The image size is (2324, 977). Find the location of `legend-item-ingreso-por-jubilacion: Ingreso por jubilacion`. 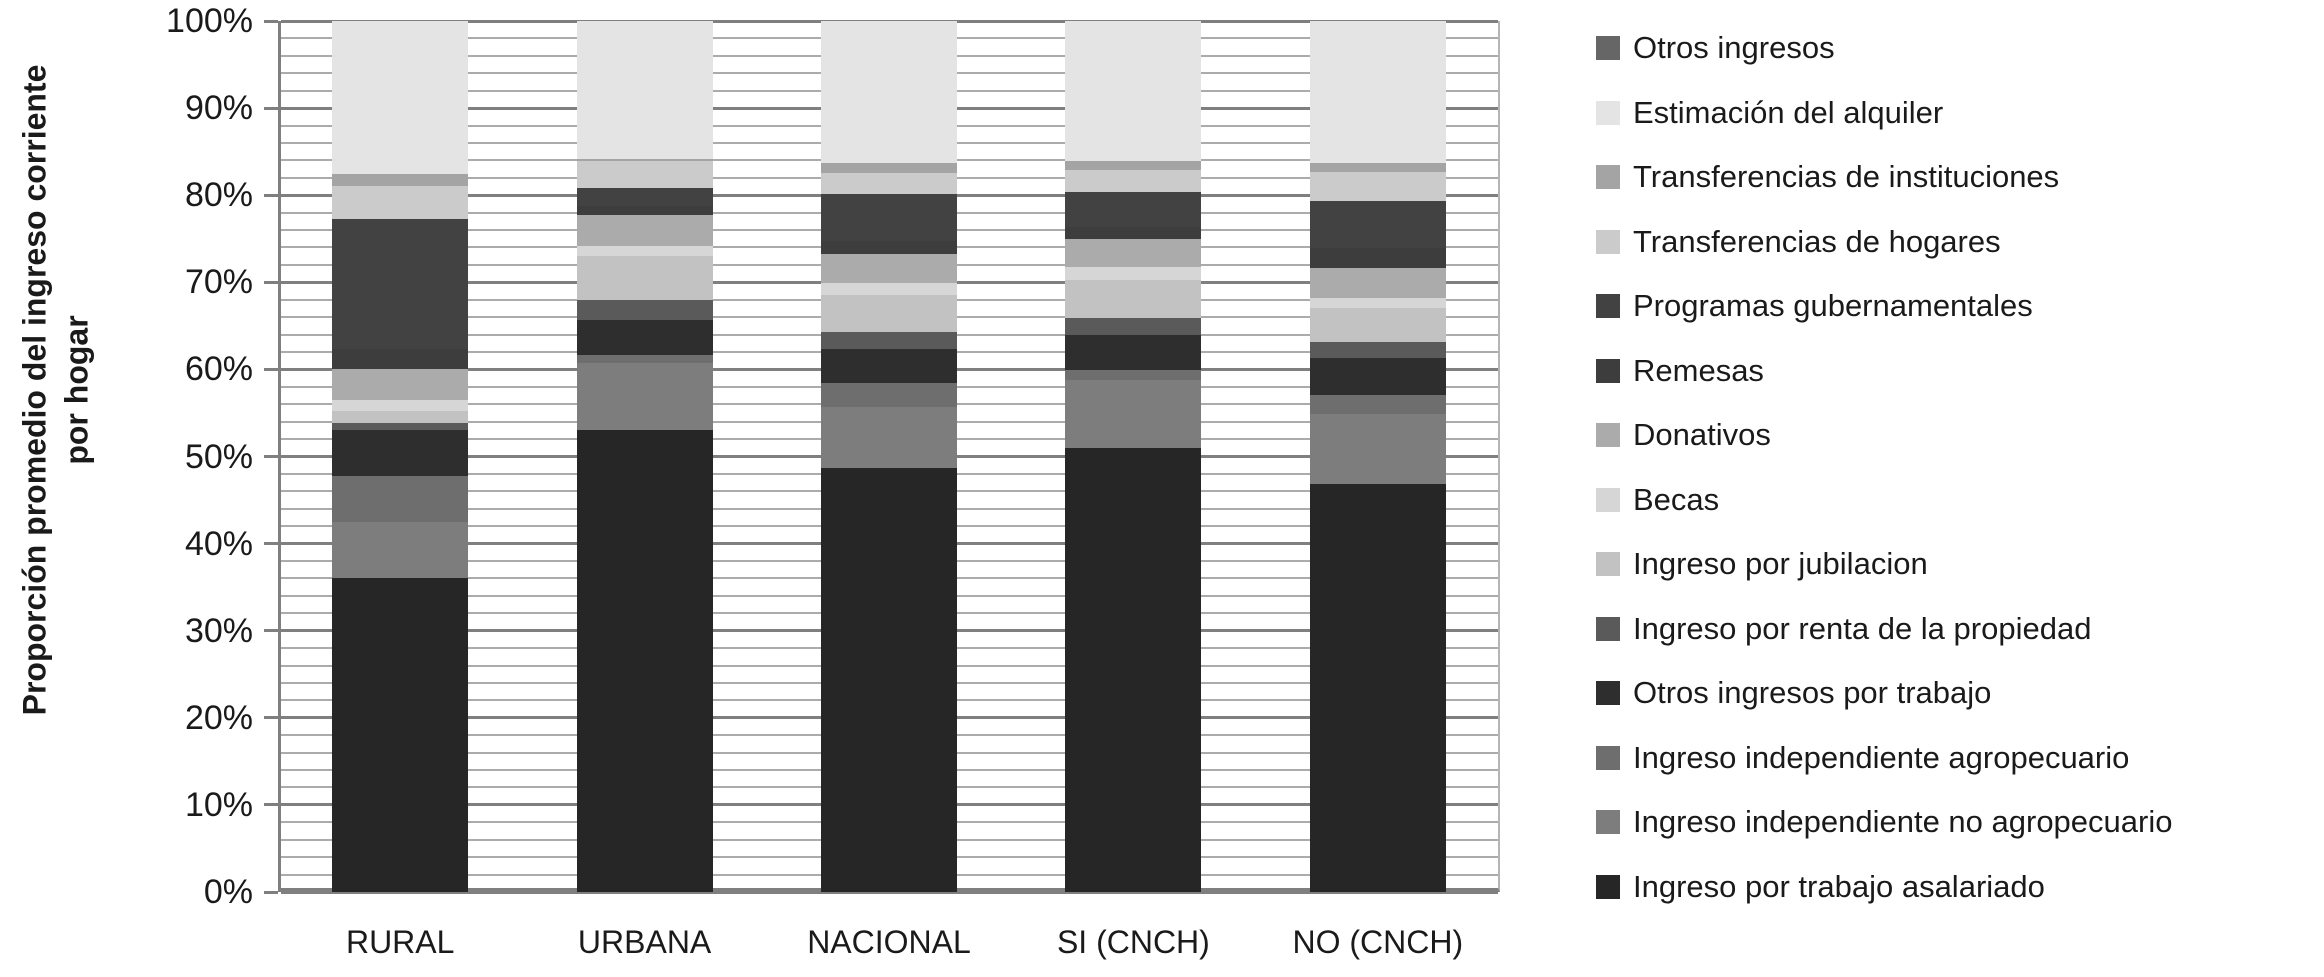

legend-item-ingreso-por-jubilacion: Ingreso por jubilacion is located at coordinates (1884, 564).